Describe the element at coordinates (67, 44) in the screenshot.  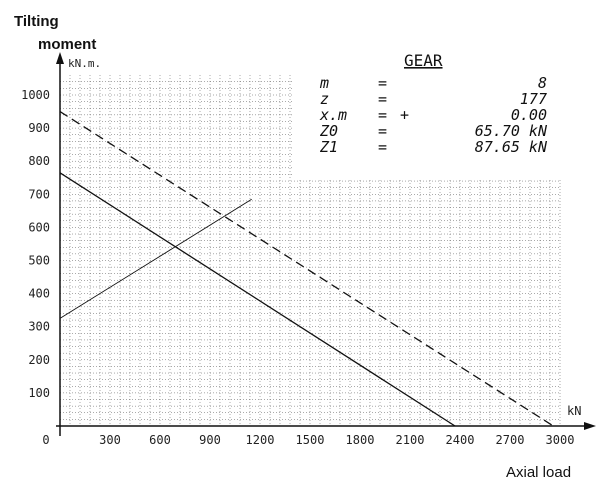
I see `y-axis-title-line2: moment` at that location.